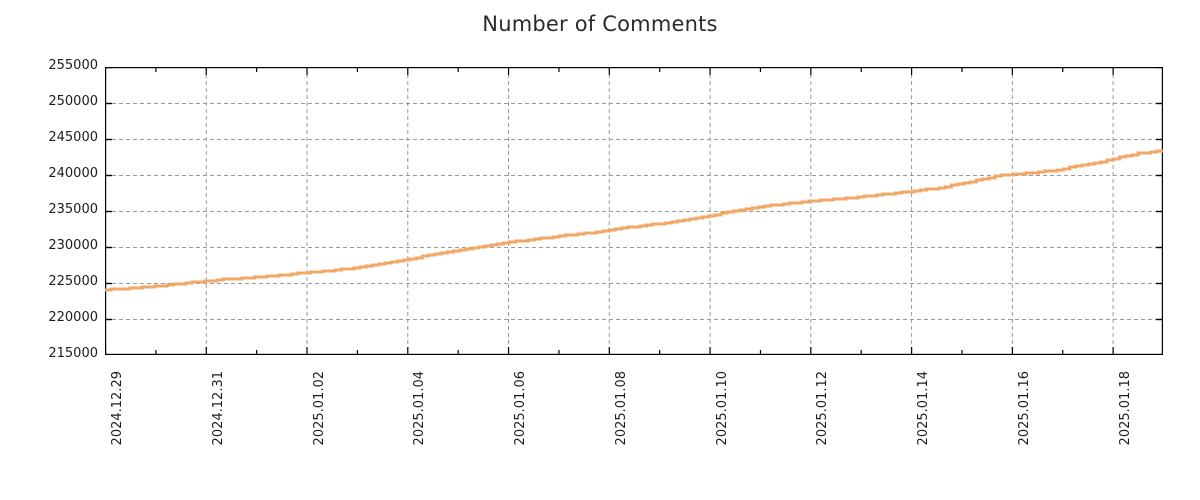  Describe the element at coordinates (73, 173) in the screenshot. I see `y-axis-tick-label: 240000` at that location.